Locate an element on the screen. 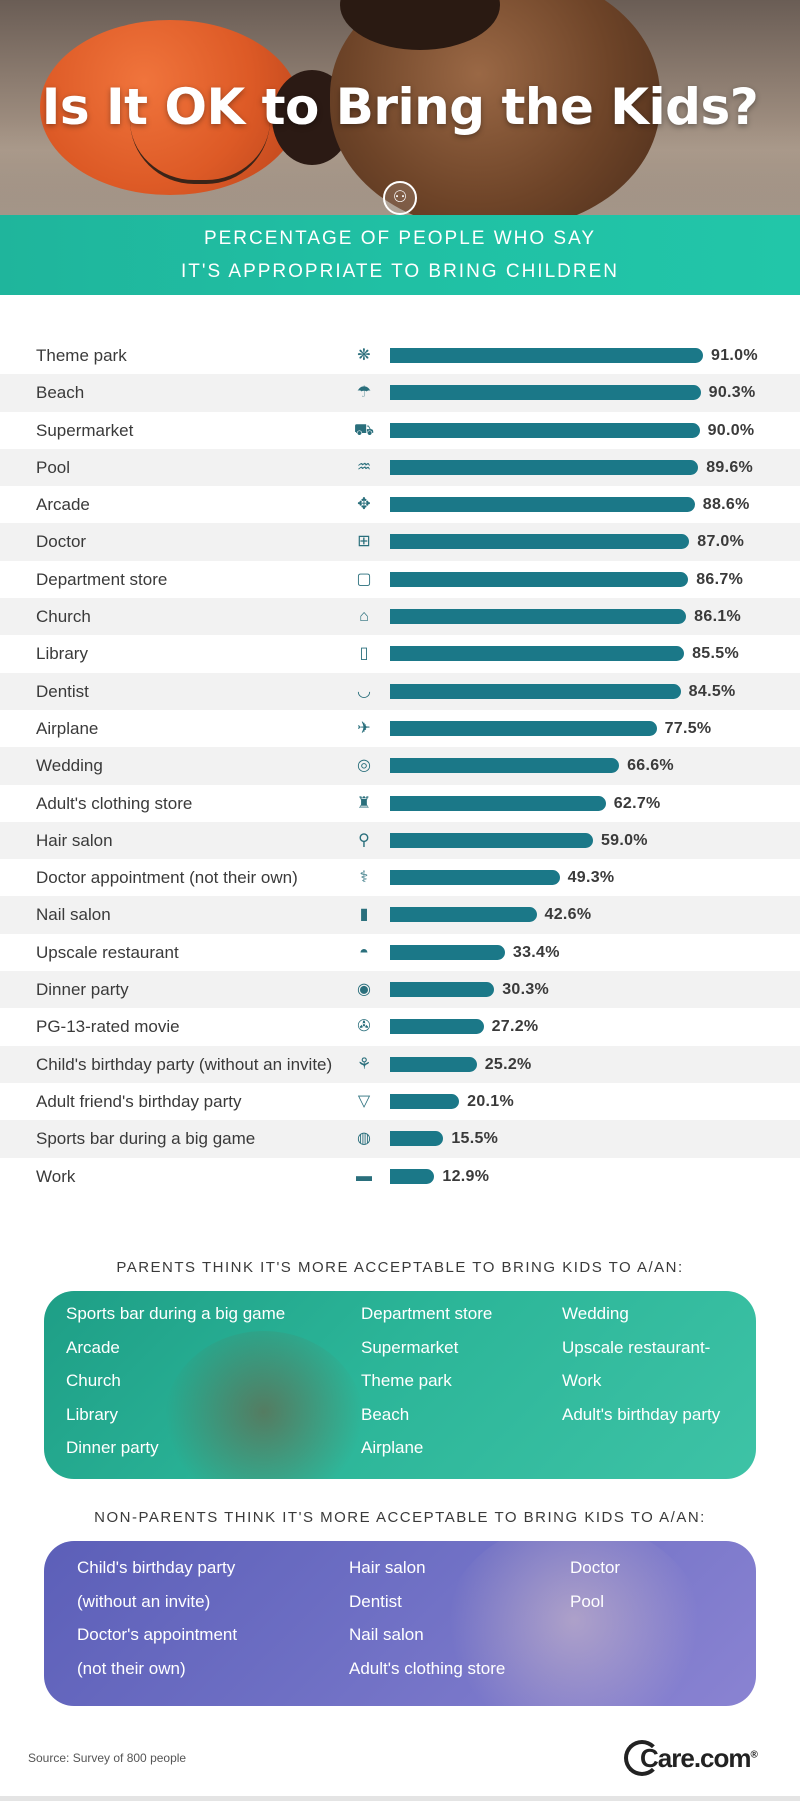  parent-child-photo is located at coordinates (264, 1405).